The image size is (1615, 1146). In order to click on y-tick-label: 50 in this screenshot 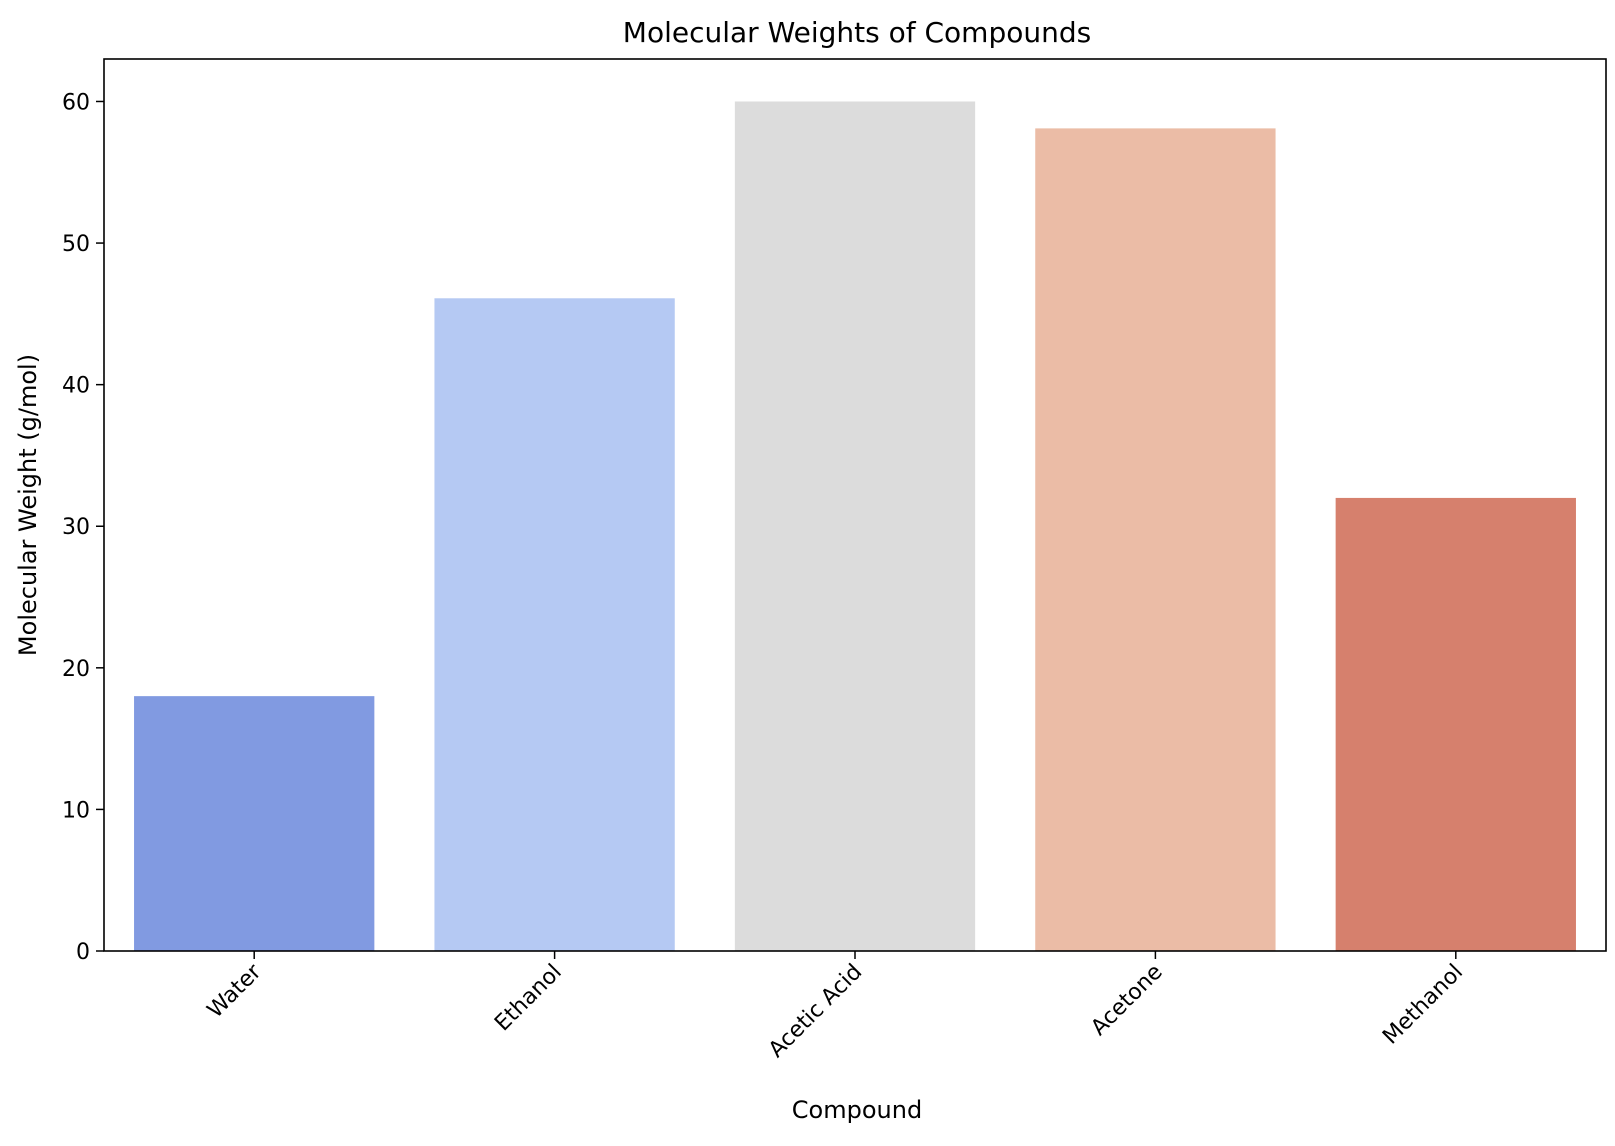, I will do `click(76, 244)`.